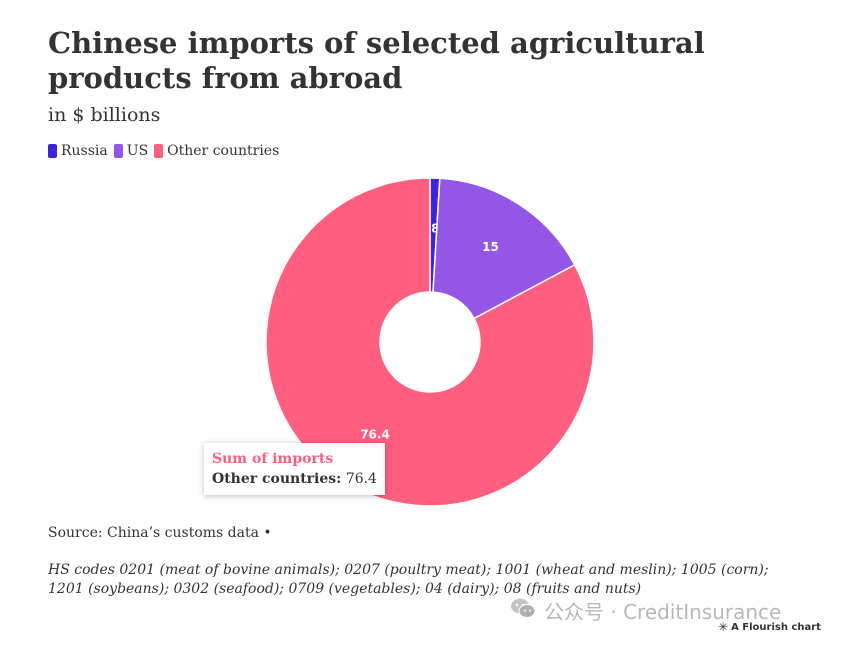  I want to click on legend: Russia US Other countries, so click(166, 151).